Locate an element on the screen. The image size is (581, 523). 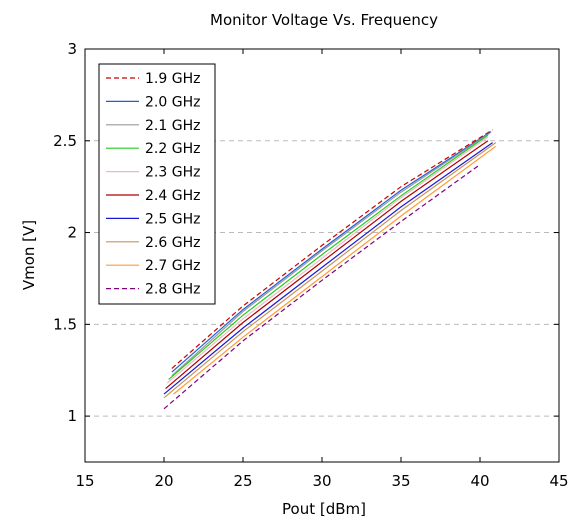
x-tick-label: 35 is located at coordinates (400, 481).